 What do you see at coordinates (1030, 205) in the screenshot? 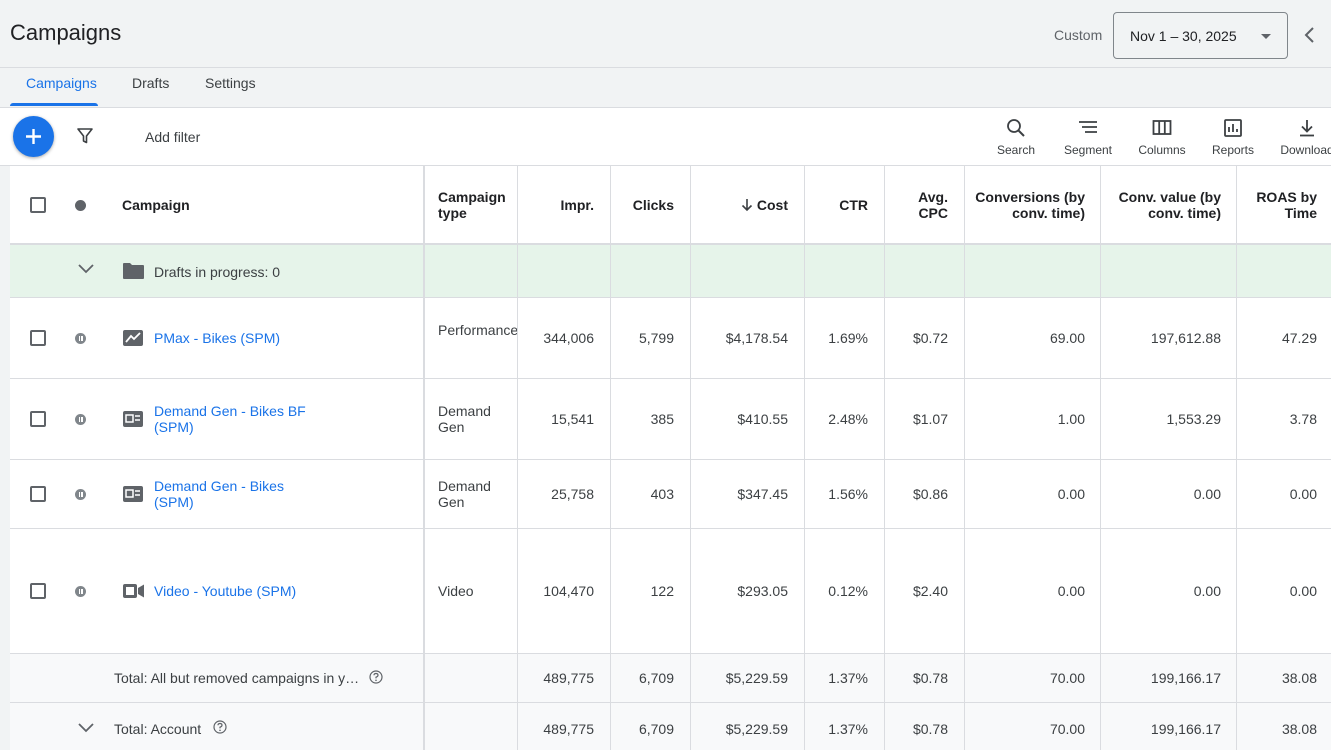
I see `column-header-conversions: Conversions (by conv. time)` at bounding box center [1030, 205].